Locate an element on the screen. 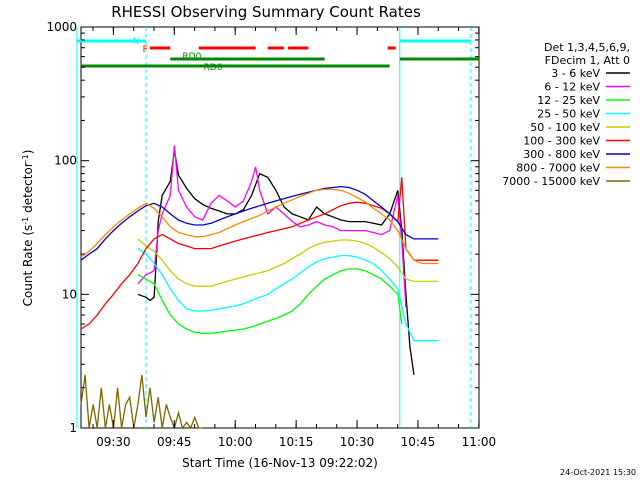  legend-header-1: Det 1,3,4,5,6,9, is located at coordinates (587, 47).